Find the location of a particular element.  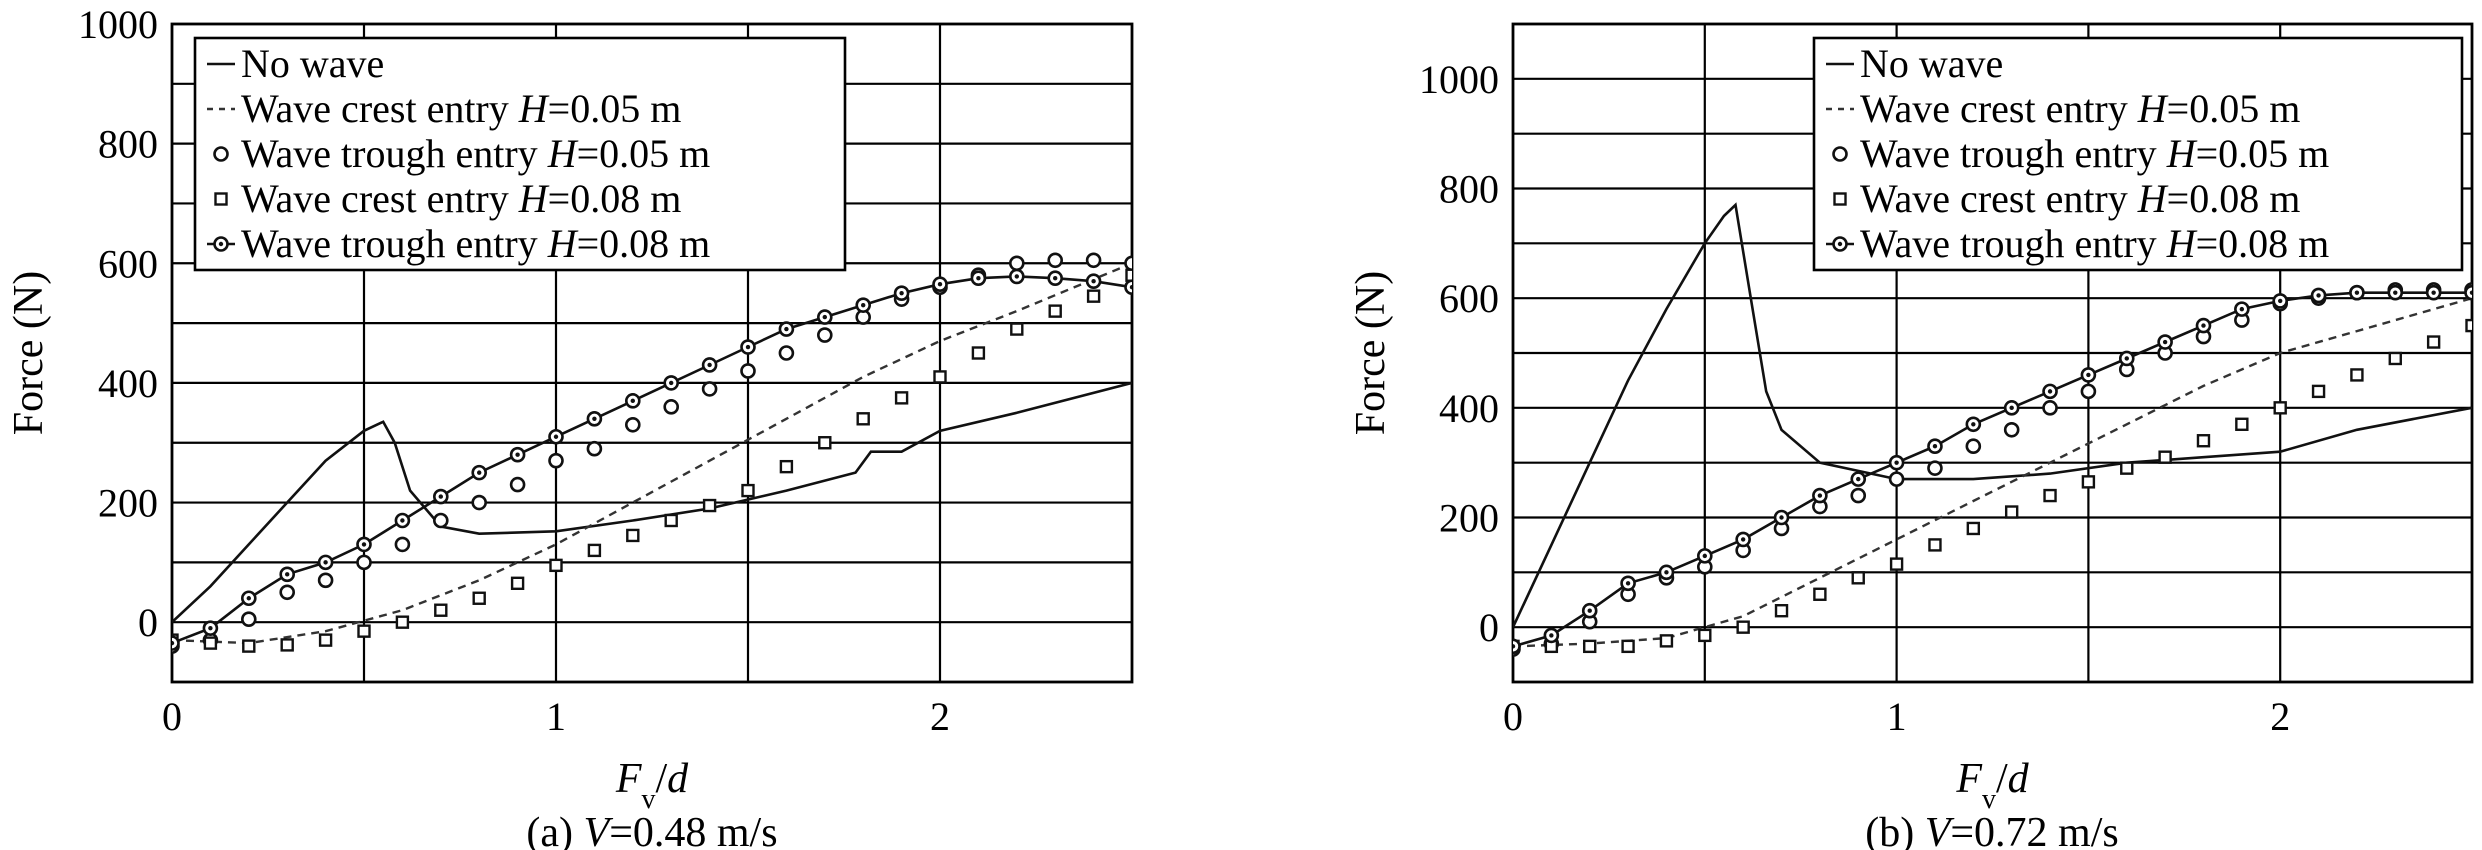

text-part: (b) is located at coordinates (1894, 830).